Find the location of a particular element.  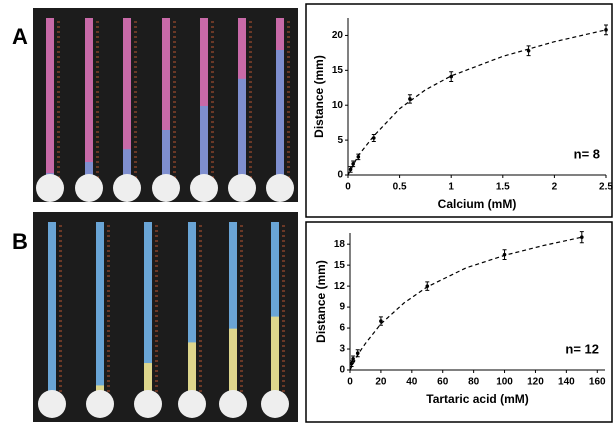

x-axis-label: Calcium (mM) is located at coordinates (477, 204).